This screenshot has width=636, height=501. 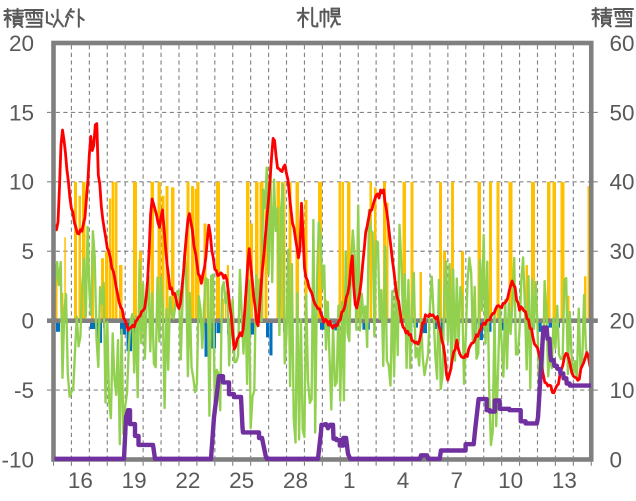 What do you see at coordinates (403, 480) in the screenshot?
I see `svg-text: 4` at bounding box center [403, 480].